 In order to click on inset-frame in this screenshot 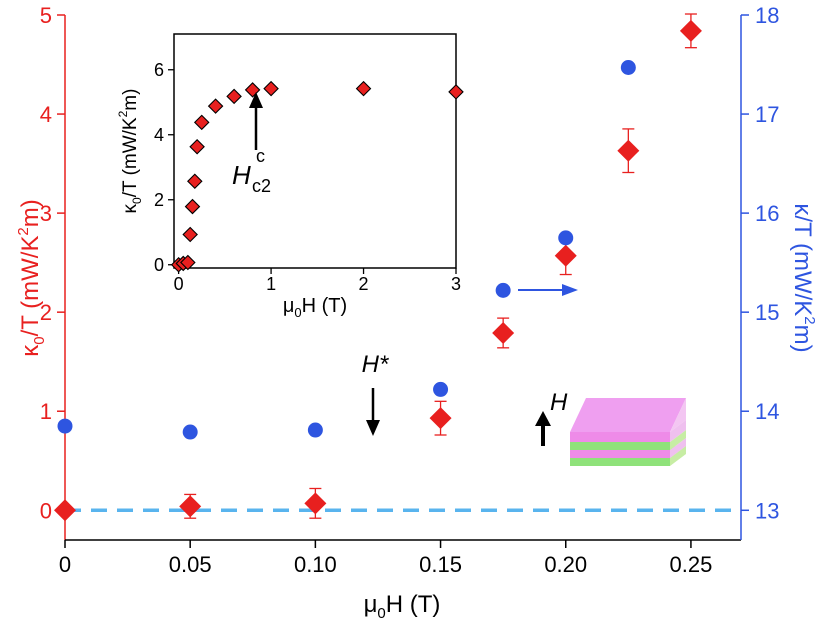, I will do `click(315, 151)`.